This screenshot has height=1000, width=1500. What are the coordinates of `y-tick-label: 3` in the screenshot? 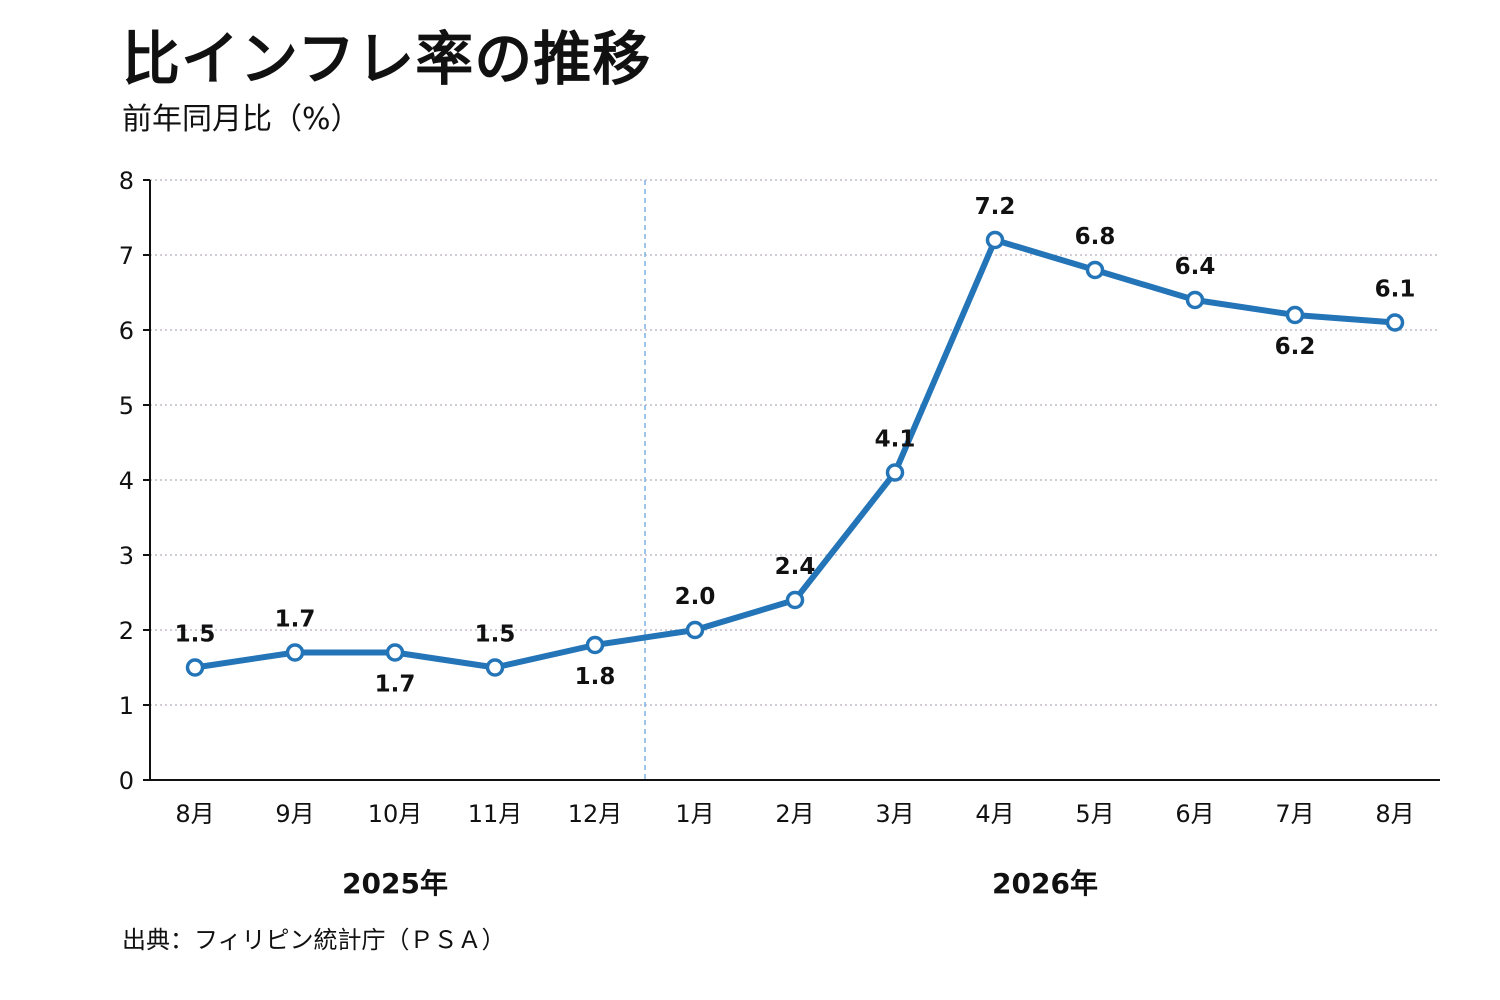 It's located at (126, 556).